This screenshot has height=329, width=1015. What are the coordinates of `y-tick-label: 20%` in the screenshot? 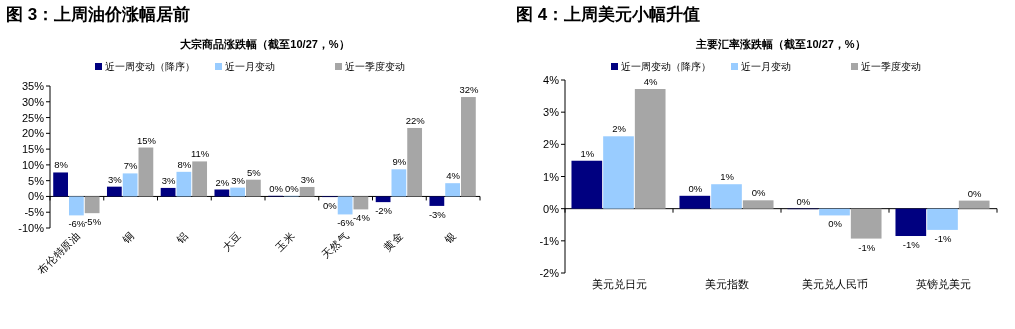 It's located at (33, 133).